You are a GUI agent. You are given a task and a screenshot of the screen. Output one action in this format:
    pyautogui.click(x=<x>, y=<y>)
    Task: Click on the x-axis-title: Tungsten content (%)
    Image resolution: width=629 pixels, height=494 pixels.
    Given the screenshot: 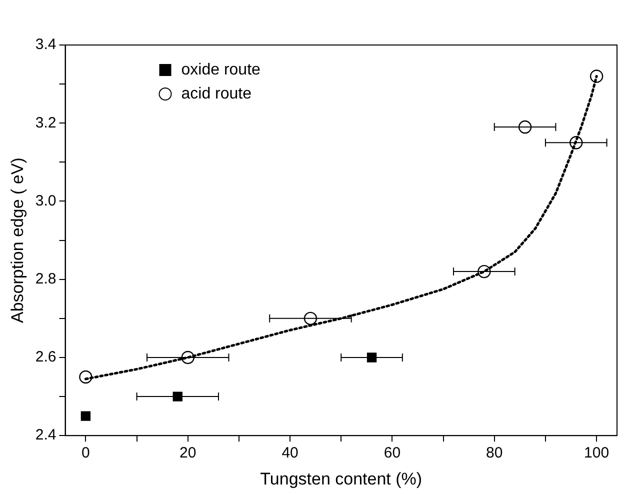 What is the action you would take?
    pyautogui.click(x=341, y=478)
    